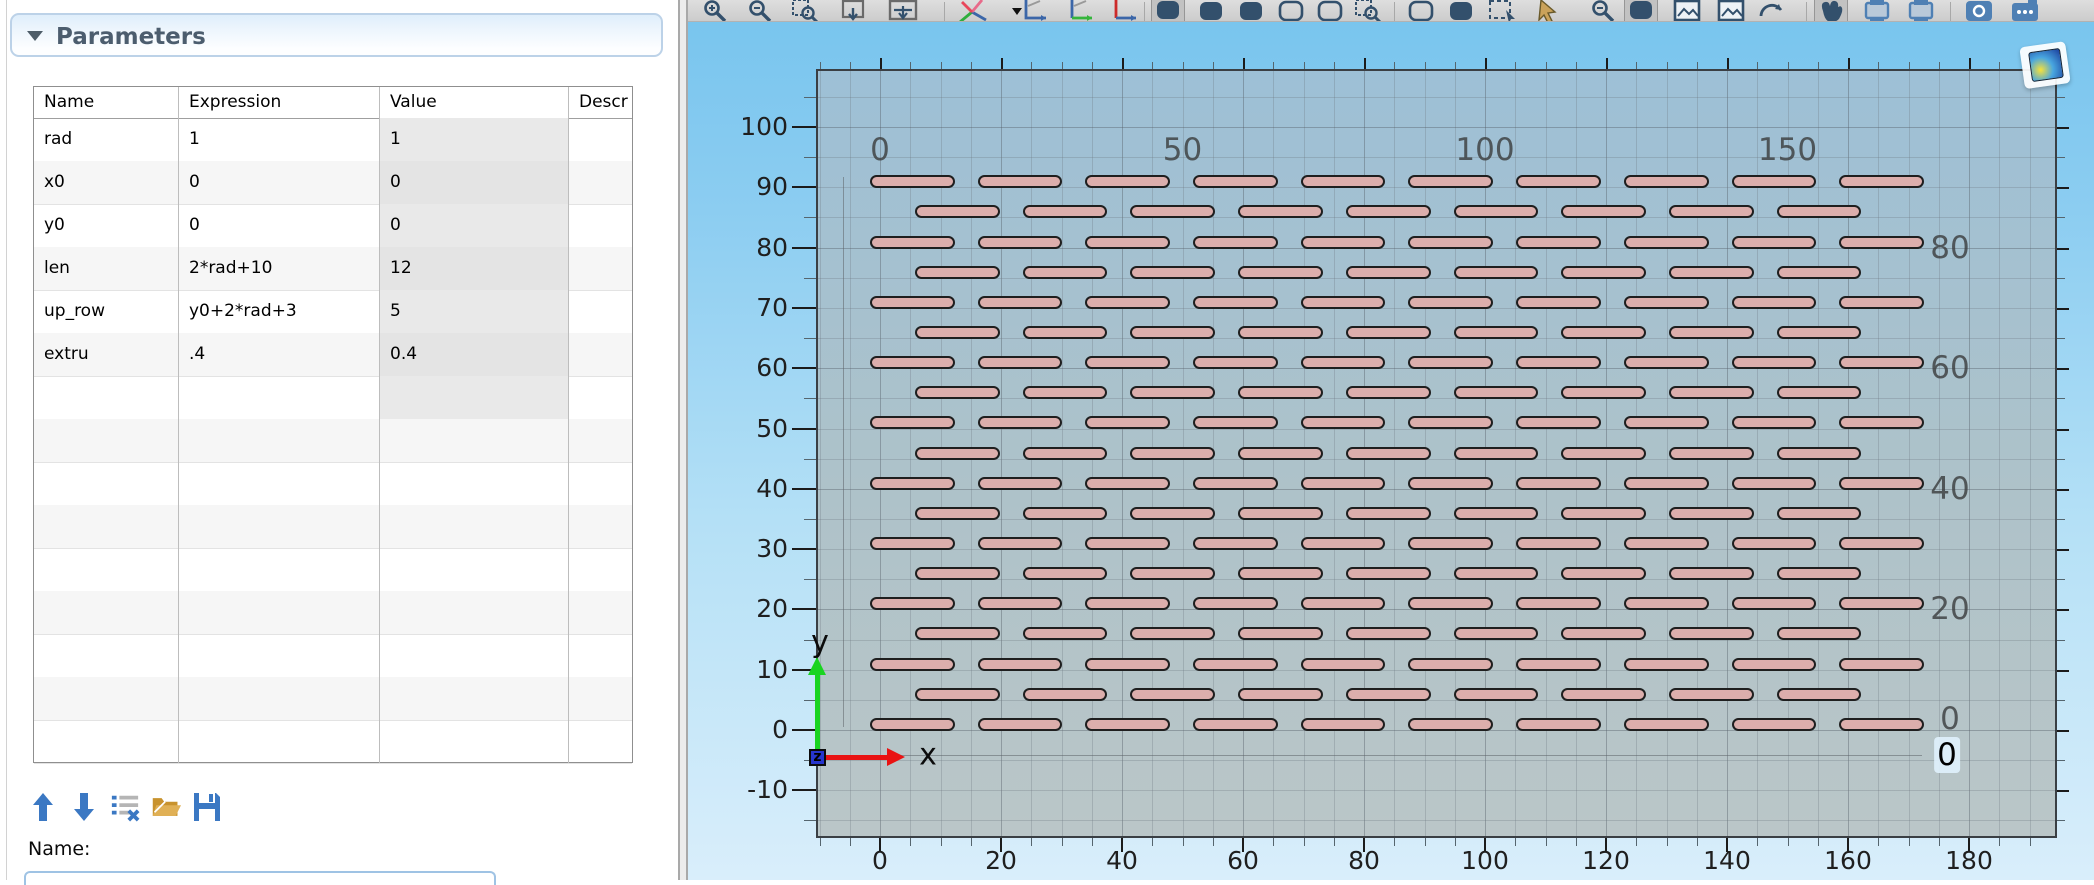 This screenshot has height=885, width=2094. What do you see at coordinates (1831, 10) in the screenshot?
I see `pan-button` at bounding box center [1831, 10].